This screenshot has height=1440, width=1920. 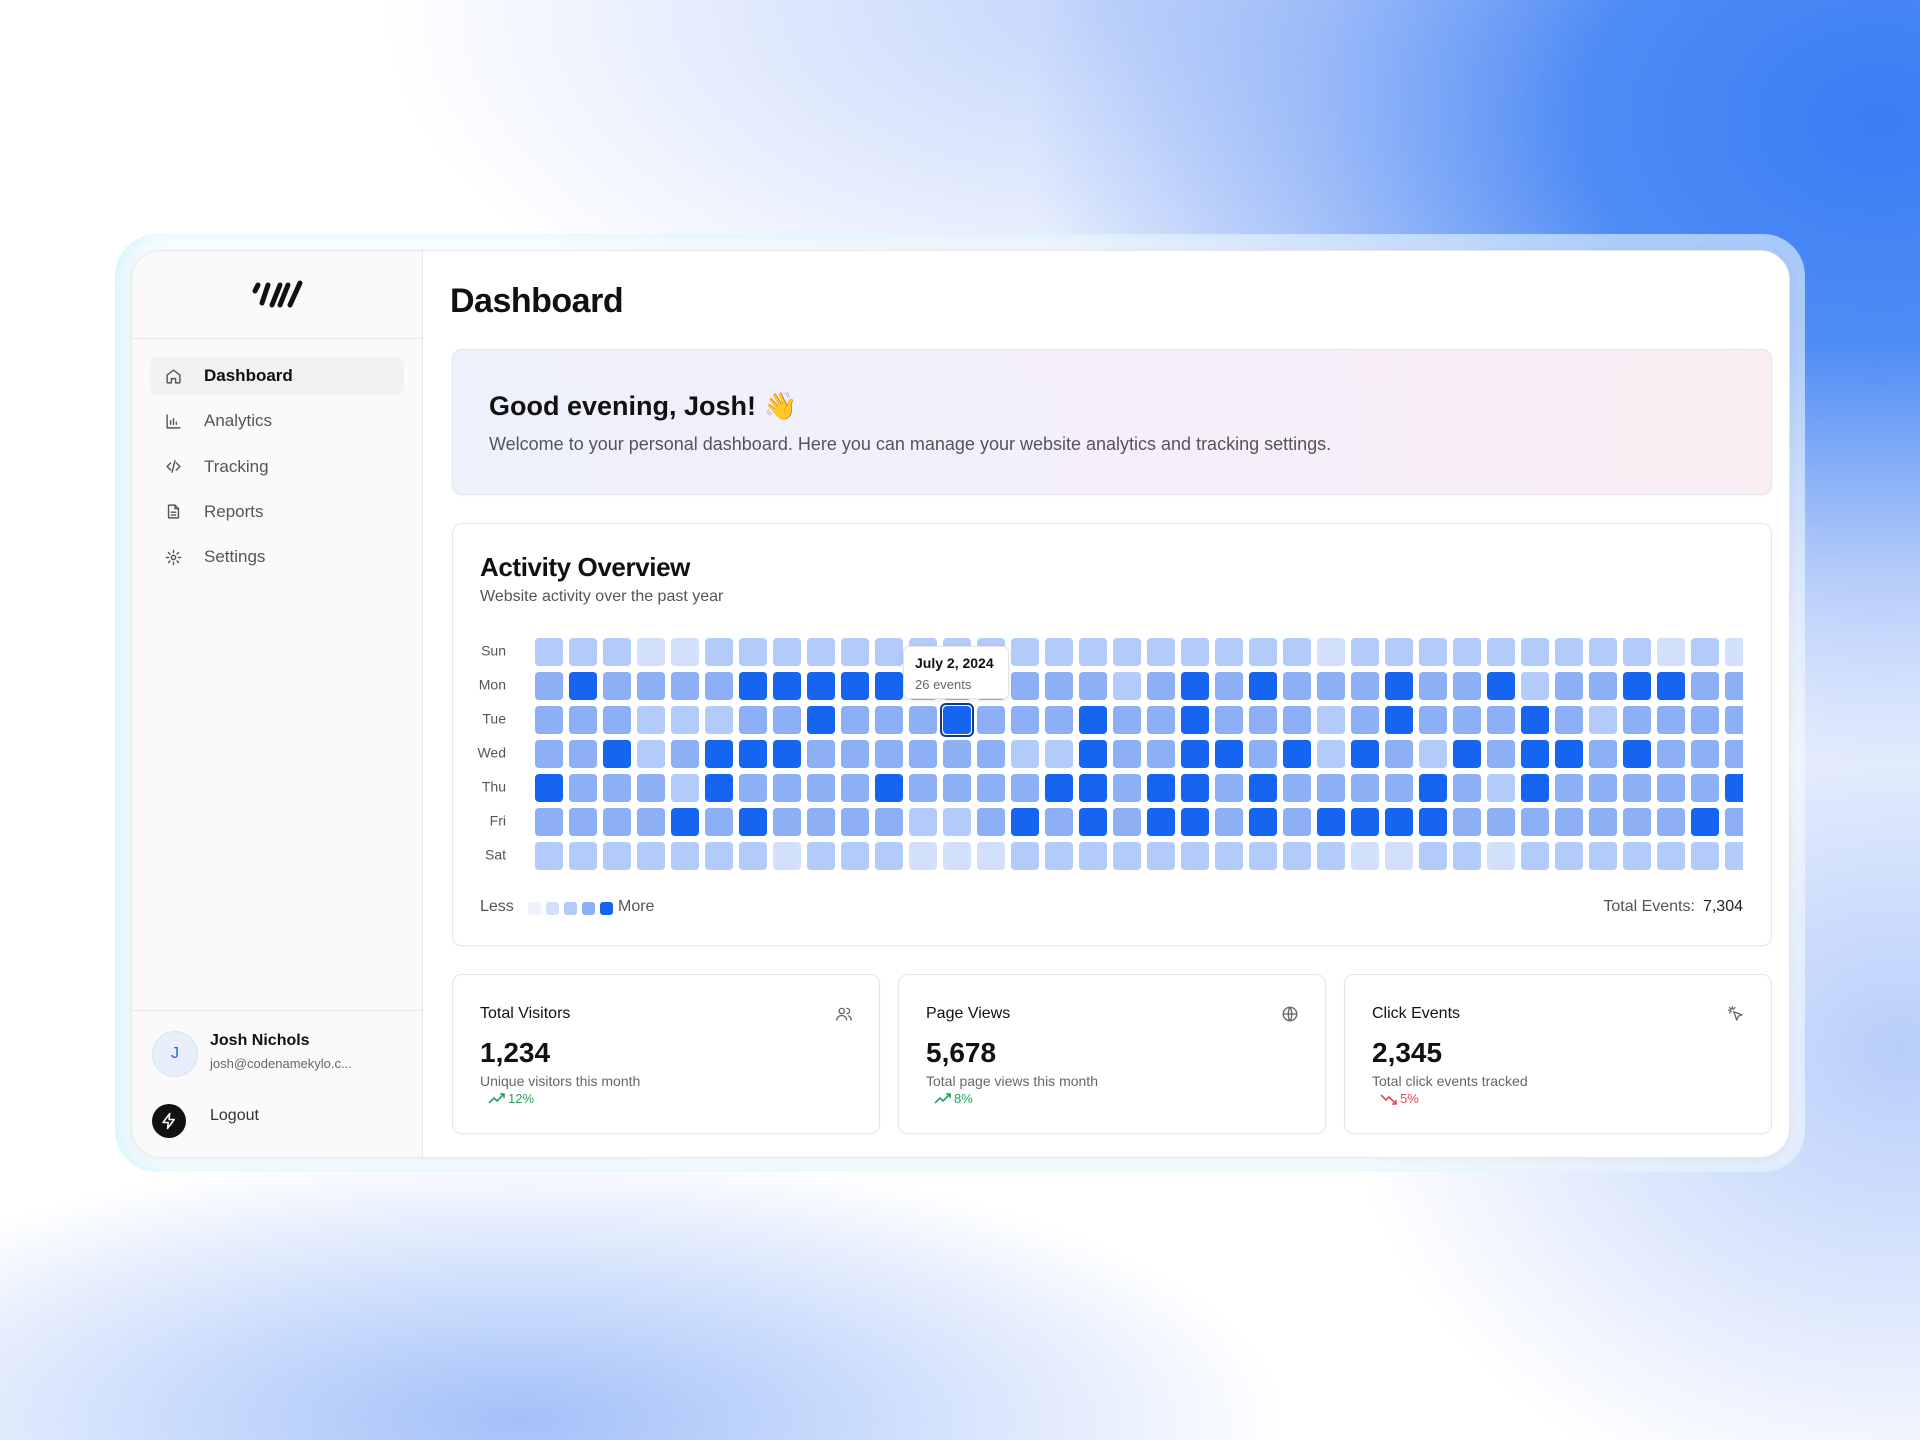 What do you see at coordinates (515, 1052) in the screenshot?
I see `stat-value: 1,234` at bounding box center [515, 1052].